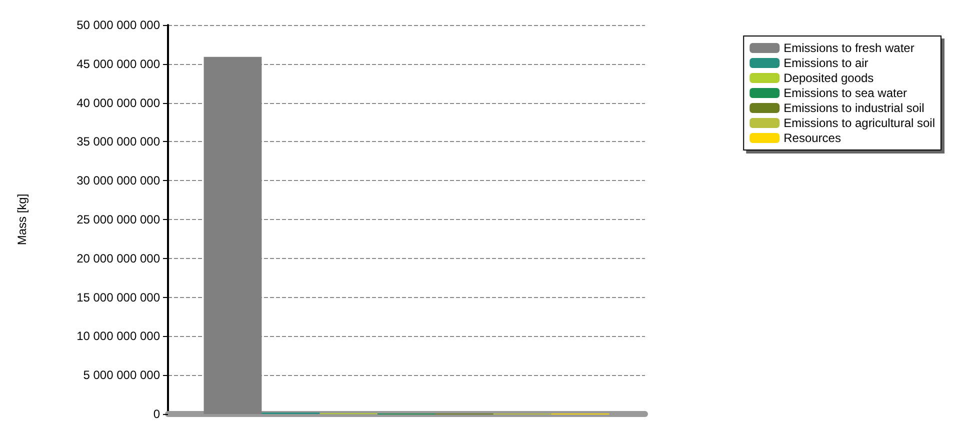  Describe the element at coordinates (118, 258) in the screenshot. I see `y-tick-label: 20 000 000 000` at that location.